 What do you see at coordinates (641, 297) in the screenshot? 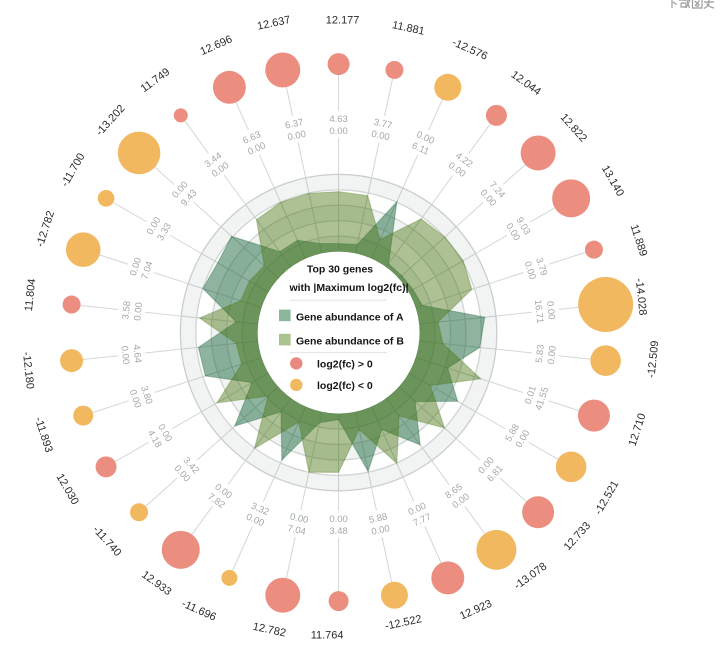
I see `svg-text: -14.028` at bounding box center [641, 297].